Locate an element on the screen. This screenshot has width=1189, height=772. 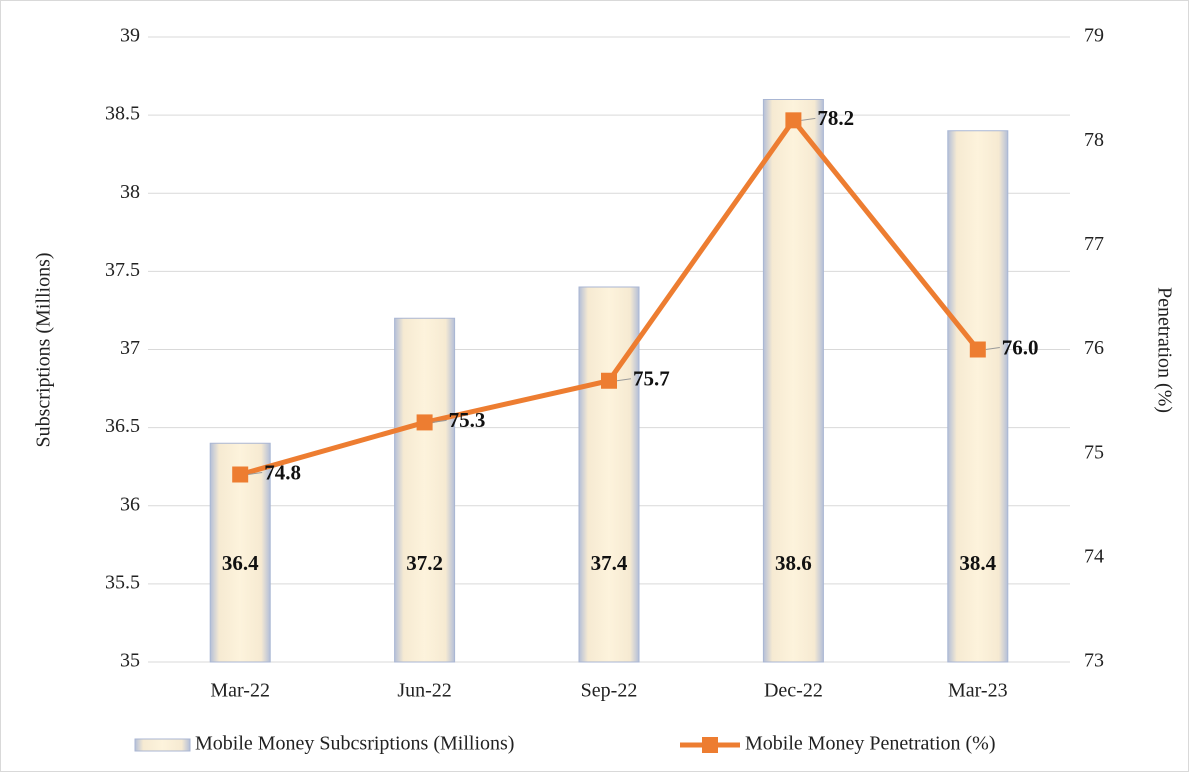
line-value-label: 74.8 is located at coordinates (282, 472).